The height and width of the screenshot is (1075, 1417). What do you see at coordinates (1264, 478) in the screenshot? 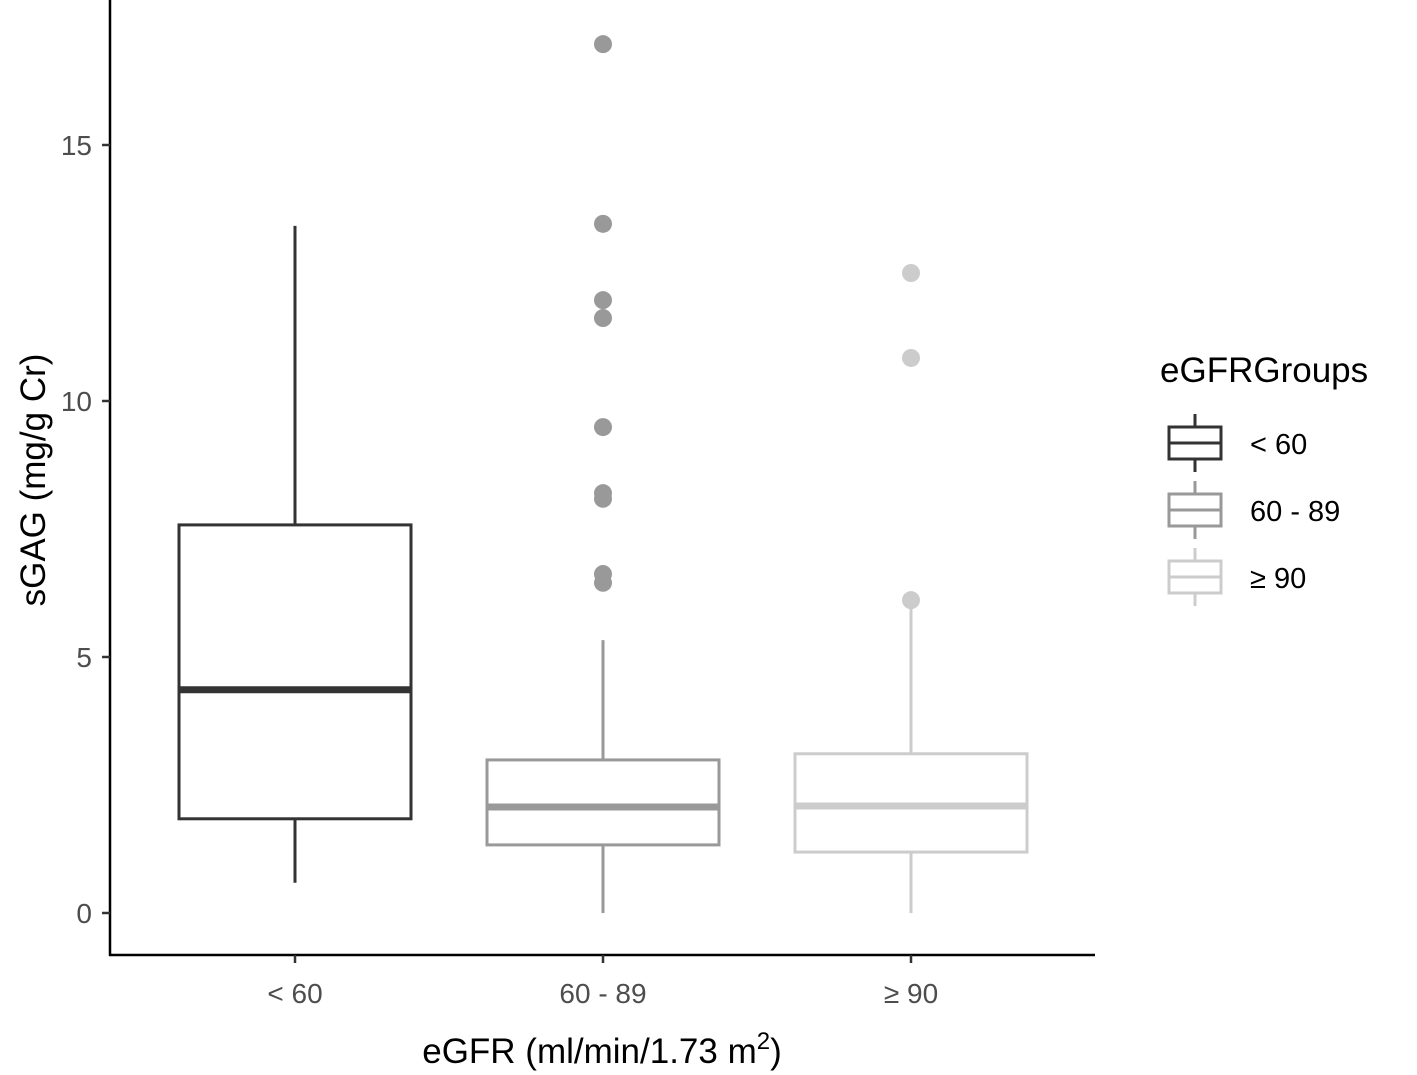
I see `legend: eGFRGroups < 60 60 - 89 ≥ 90` at bounding box center [1264, 478].